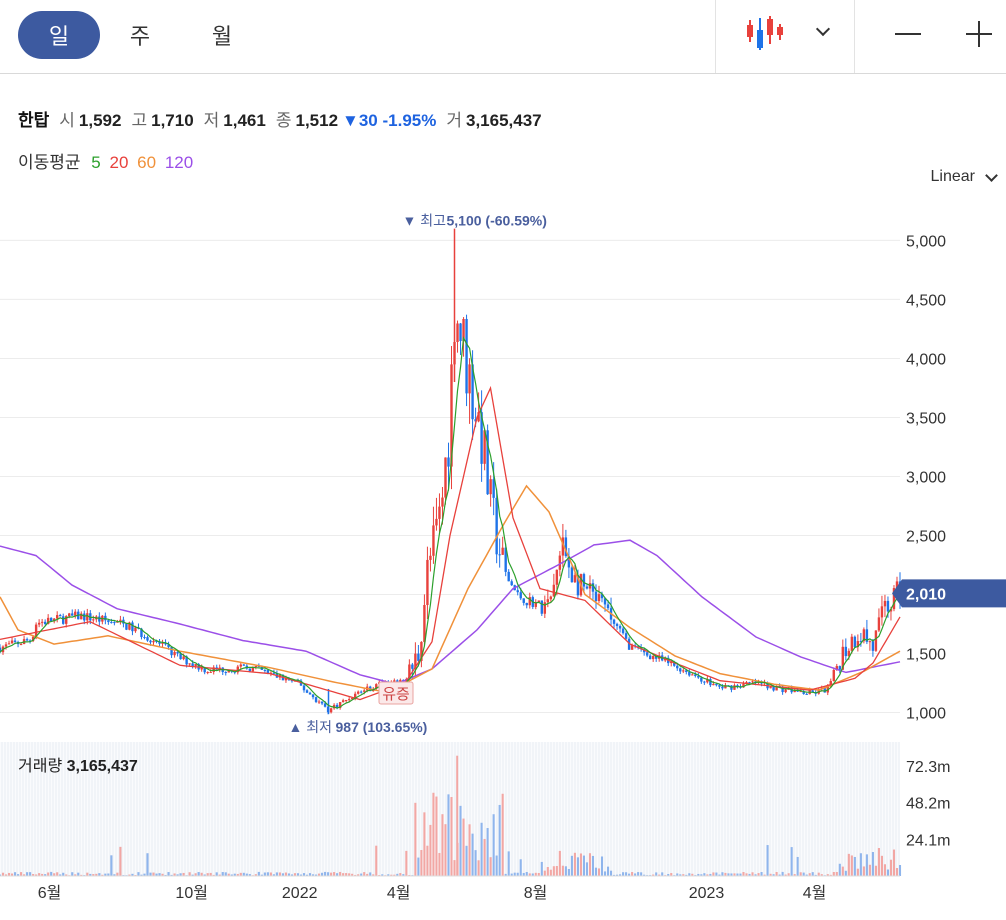  I want to click on high-label: 고, so click(139, 120).